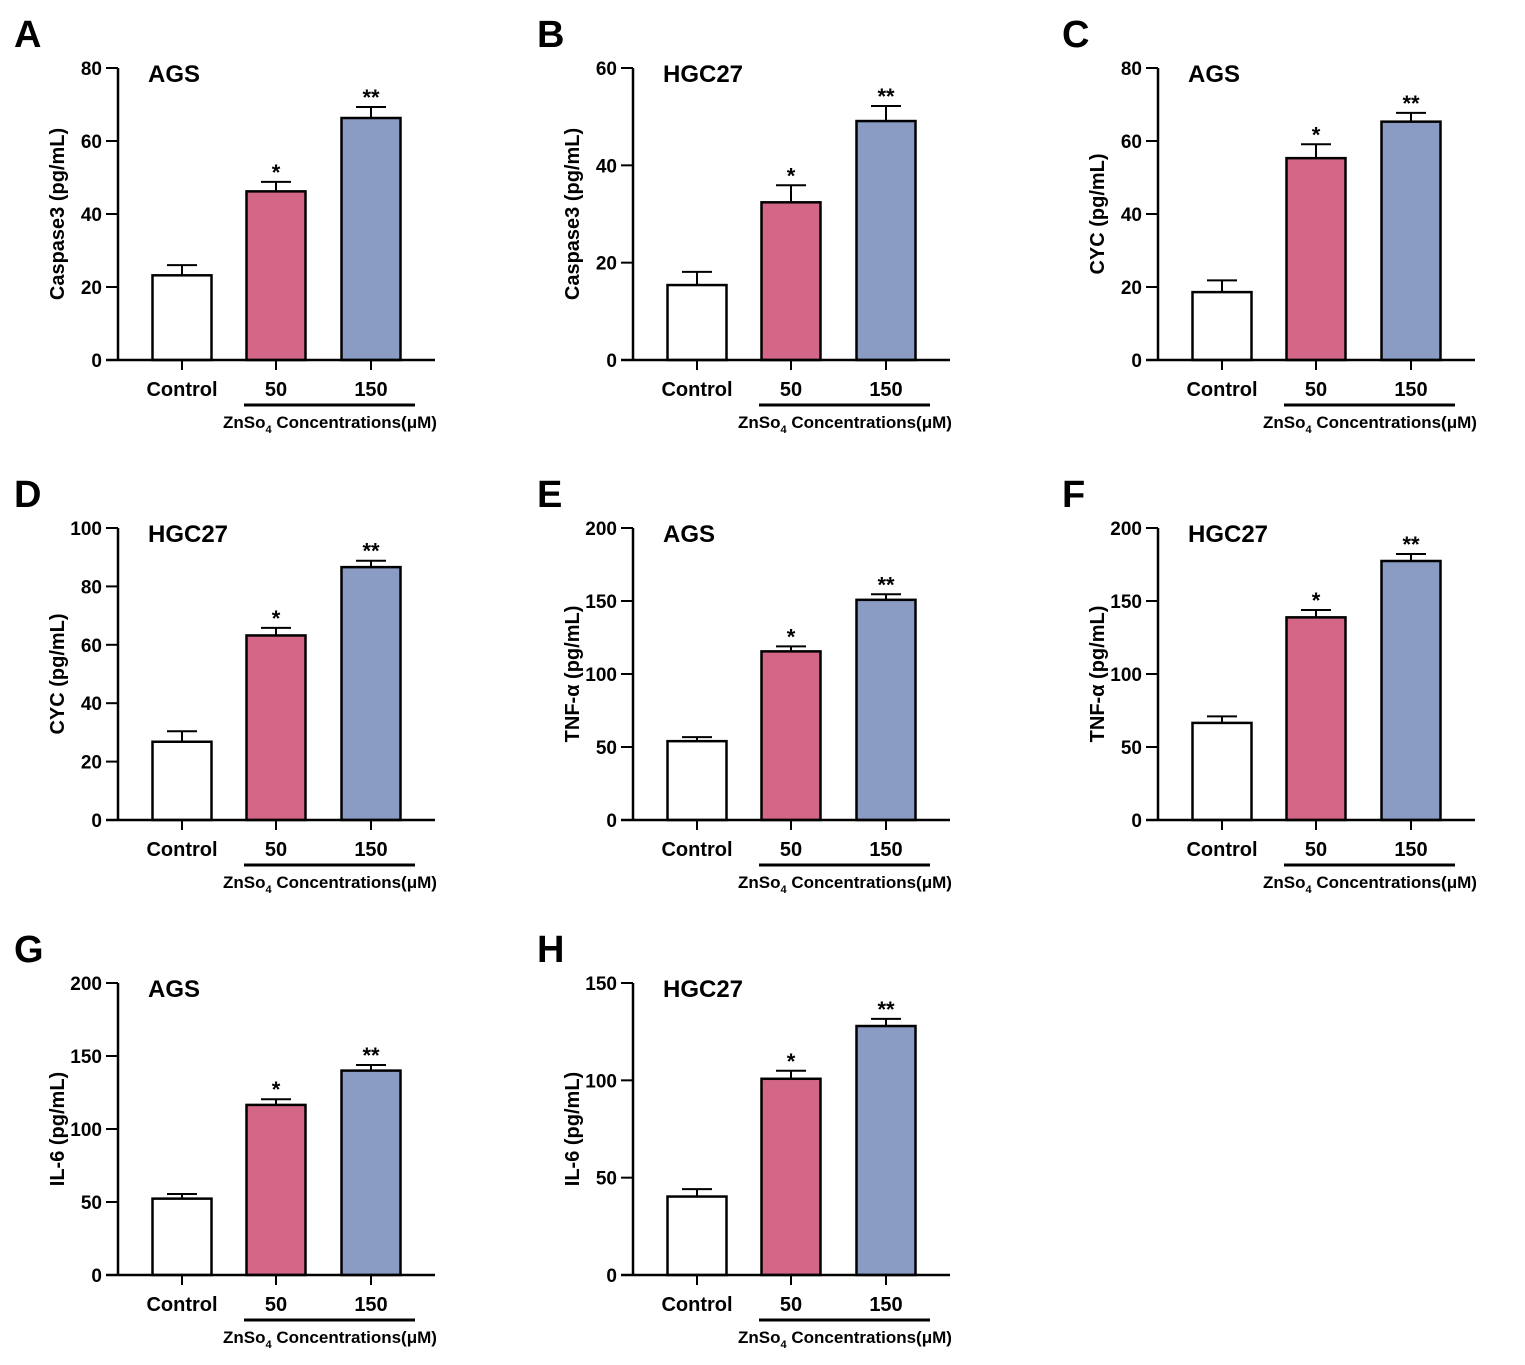 This screenshot has height=1365, width=1525. What do you see at coordinates (28, 495) in the screenshot?
I see `panel-label: D` at bounding box center [28, 495].